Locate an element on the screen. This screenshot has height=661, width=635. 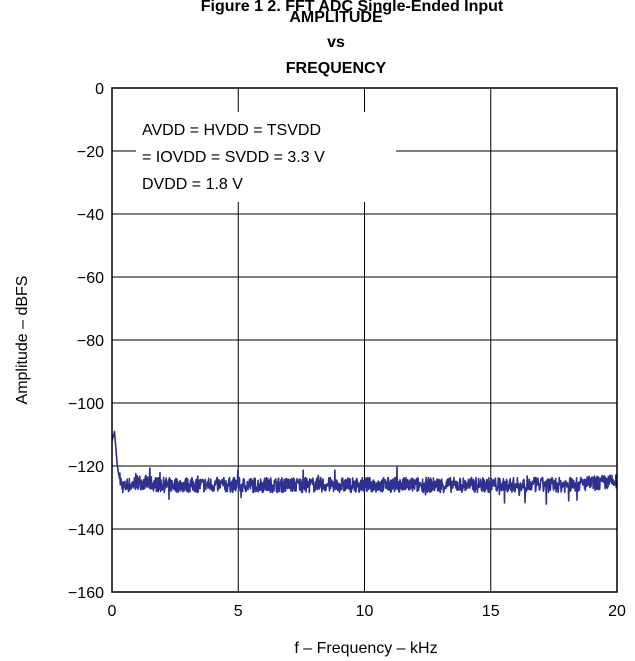
x-tick-label: 20 is located at coordinates (617, 611).